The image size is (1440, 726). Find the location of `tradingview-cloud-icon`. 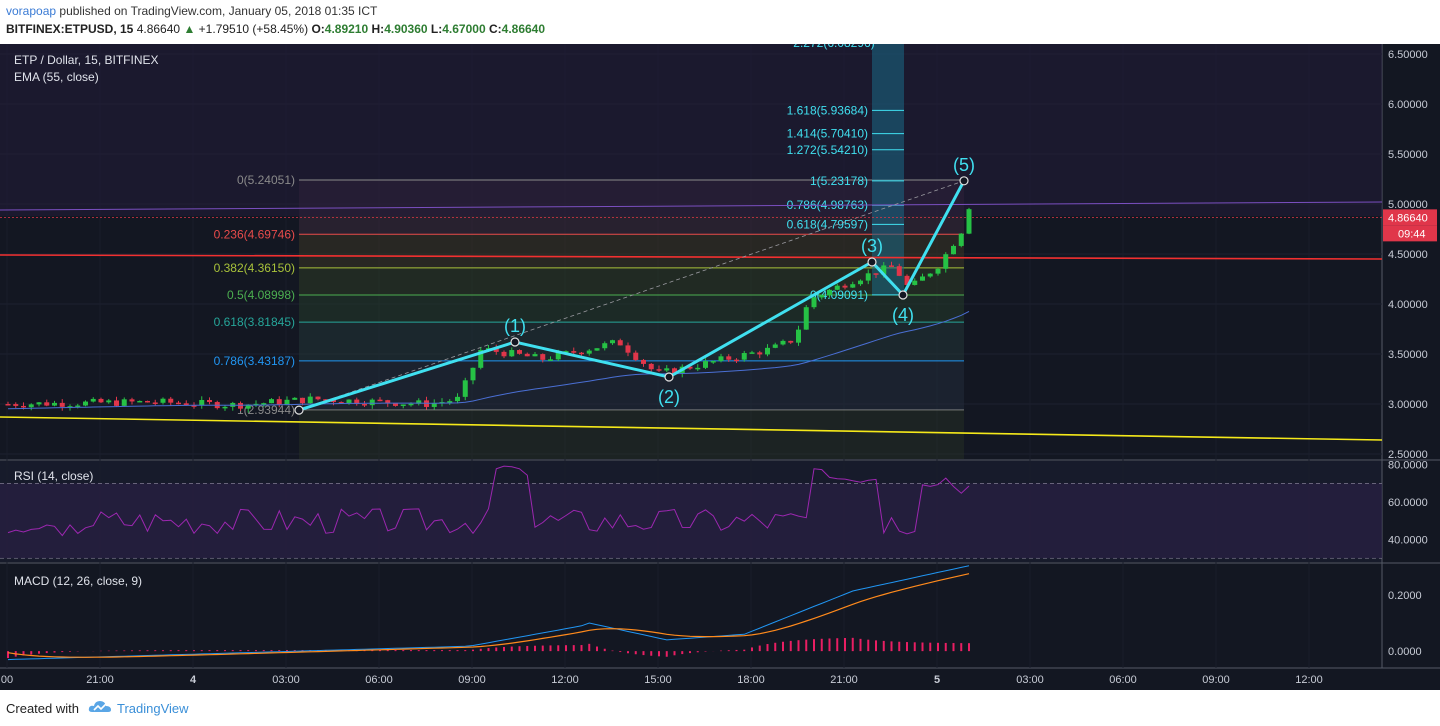

tradingview-cloud-icon is located at coordinates (99, 706).